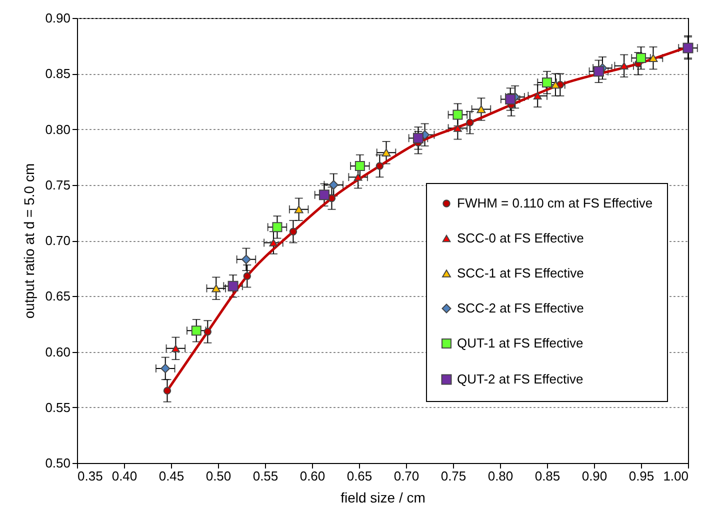 The width and height of the screenshot is (704, 525). What do you see at coordinates (520, 308) in the screenshot?
I see `legend-label: SCC-2 at FS Effective` at bounding box center [520, 308].